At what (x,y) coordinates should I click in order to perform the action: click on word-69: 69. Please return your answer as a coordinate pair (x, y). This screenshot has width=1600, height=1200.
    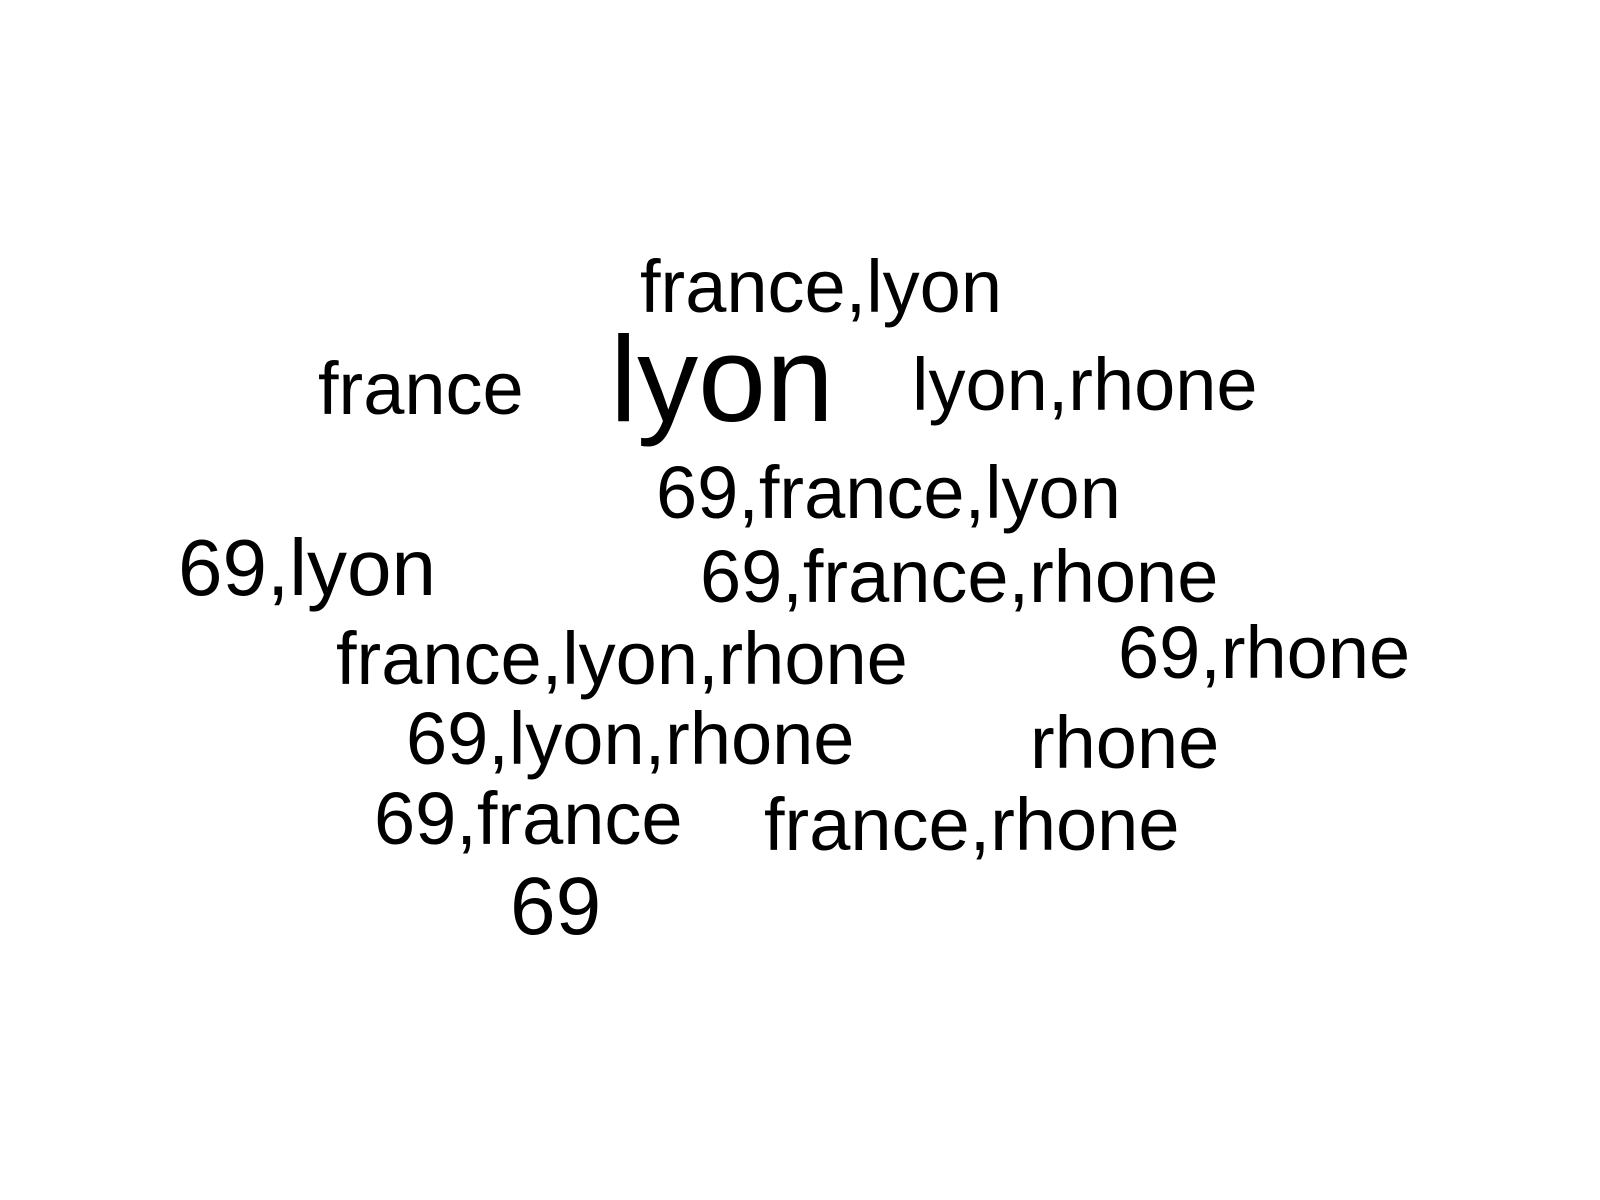
    Looking at the image, I should click on (556, 906).